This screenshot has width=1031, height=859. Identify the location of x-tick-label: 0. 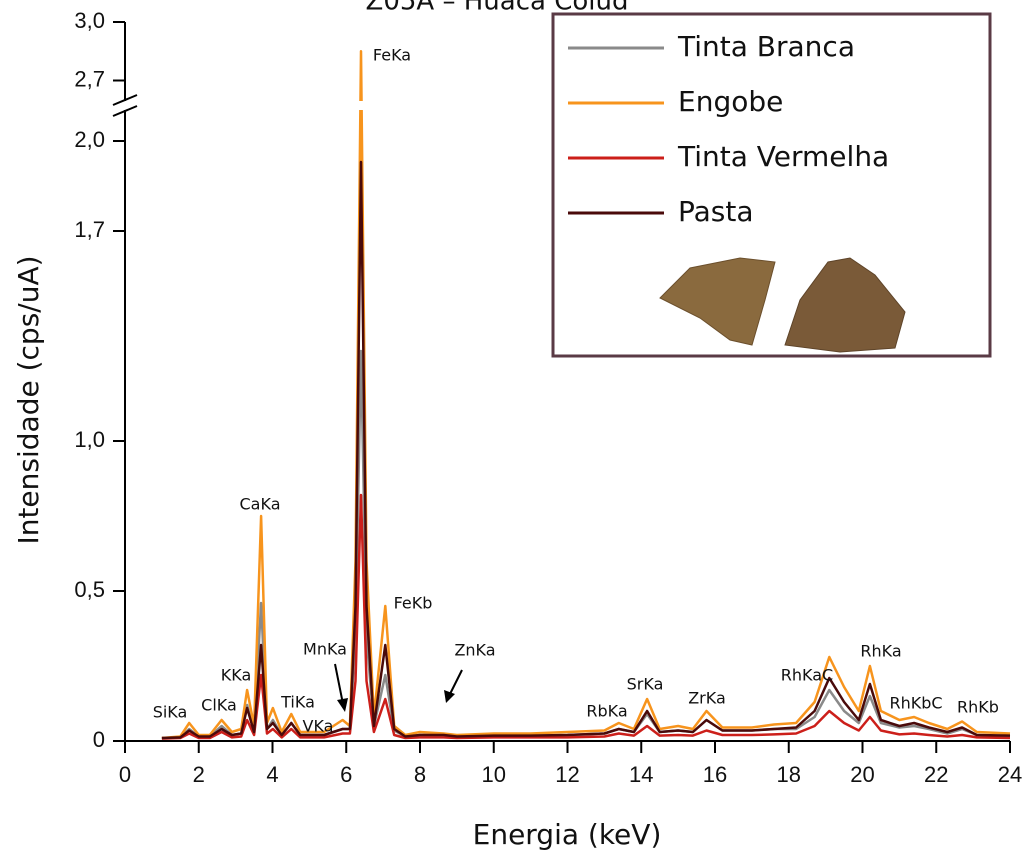
(125, 774).